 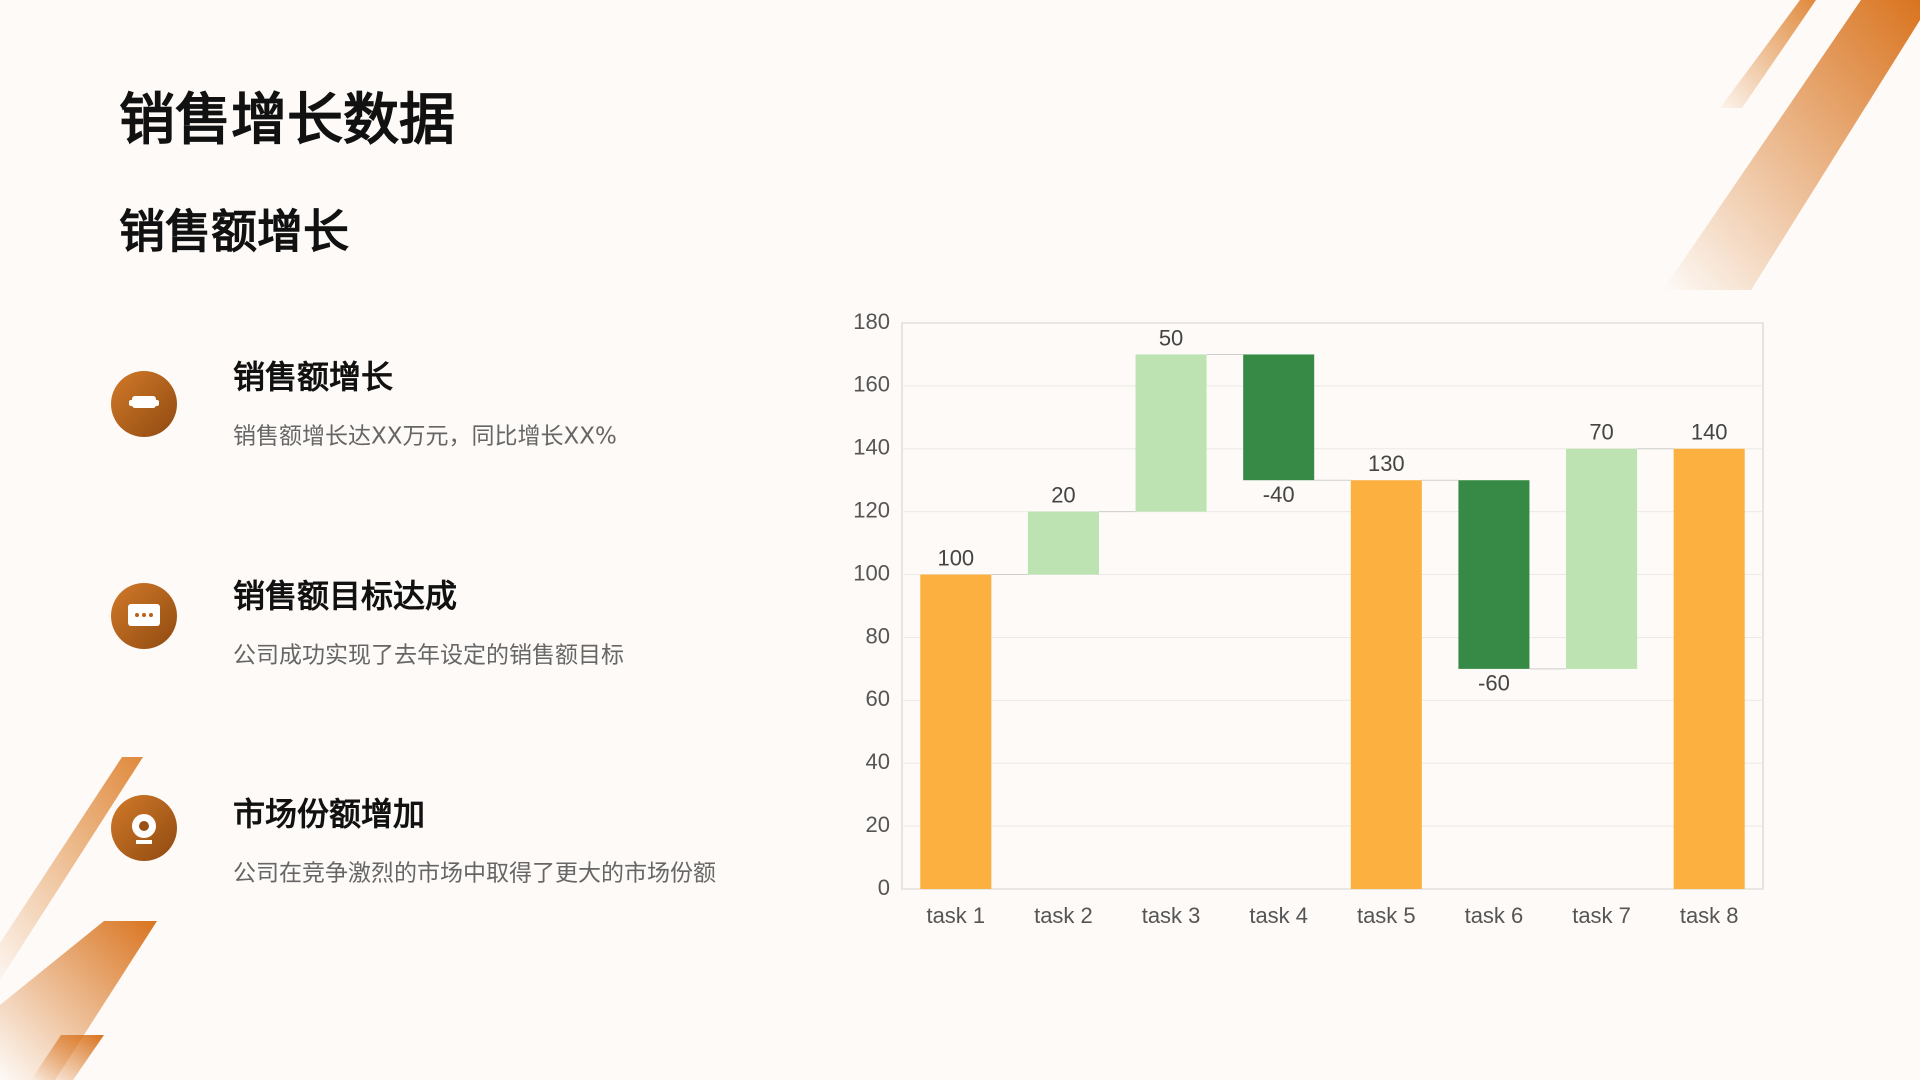 What do you see at coordinates (234, 232) in the screenshot?
I see `subtitle: 销售额增长` at bounding box center [234, 232].